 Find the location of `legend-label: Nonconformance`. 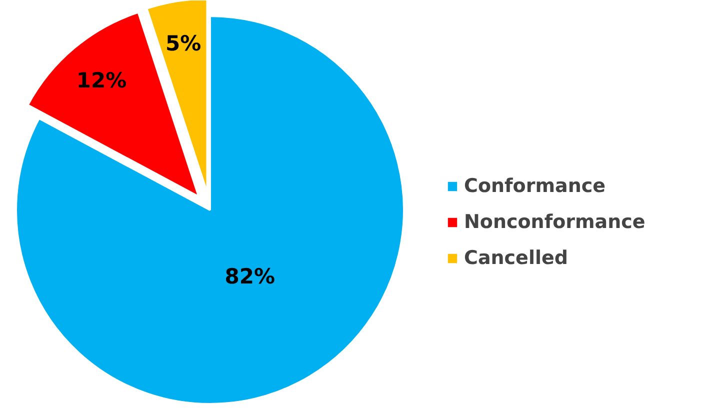

legend-label: Nonconformance is located at coordinates (555, 222).